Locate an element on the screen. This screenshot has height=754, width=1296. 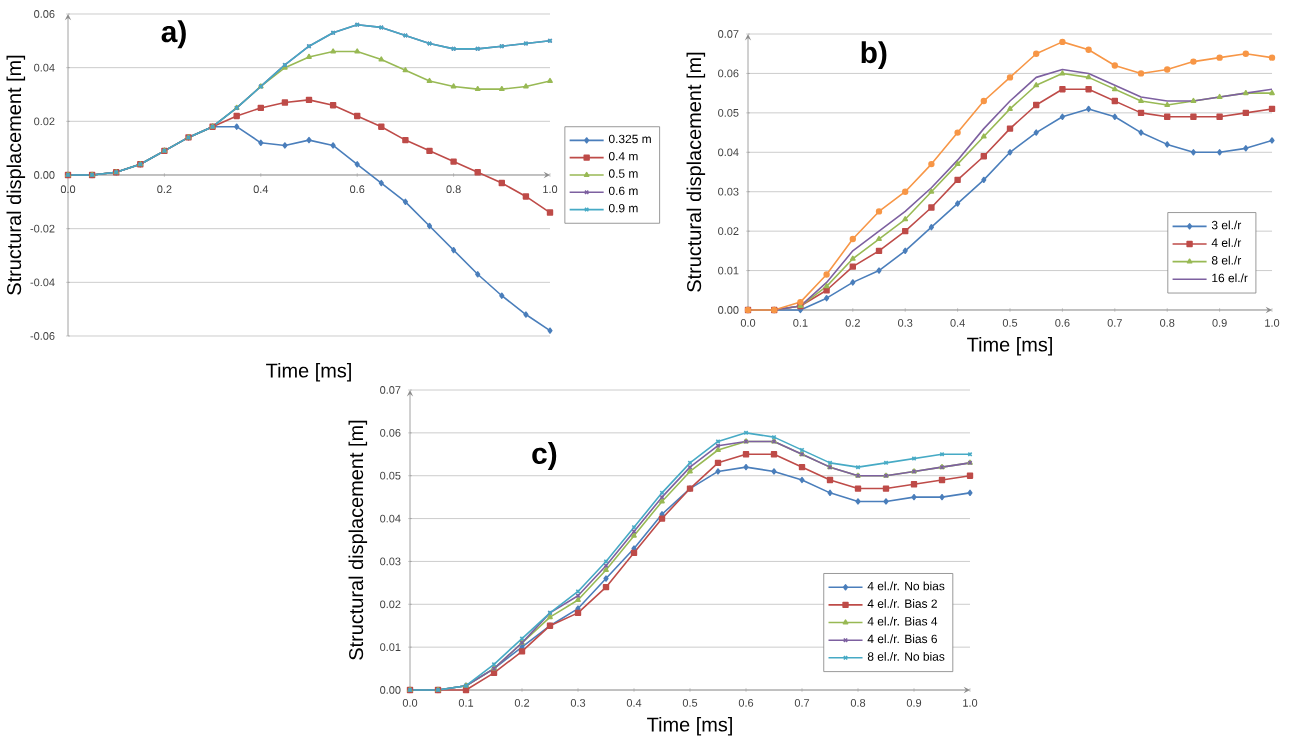
text: c) is located at coordinates (544, 456).